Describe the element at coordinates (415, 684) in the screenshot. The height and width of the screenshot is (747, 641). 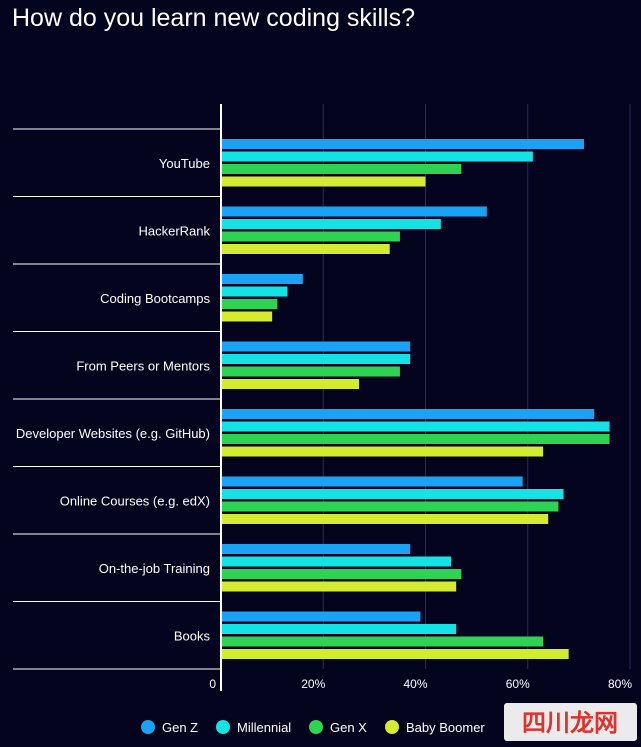
I see `x-tick-label: 40%` at that location.